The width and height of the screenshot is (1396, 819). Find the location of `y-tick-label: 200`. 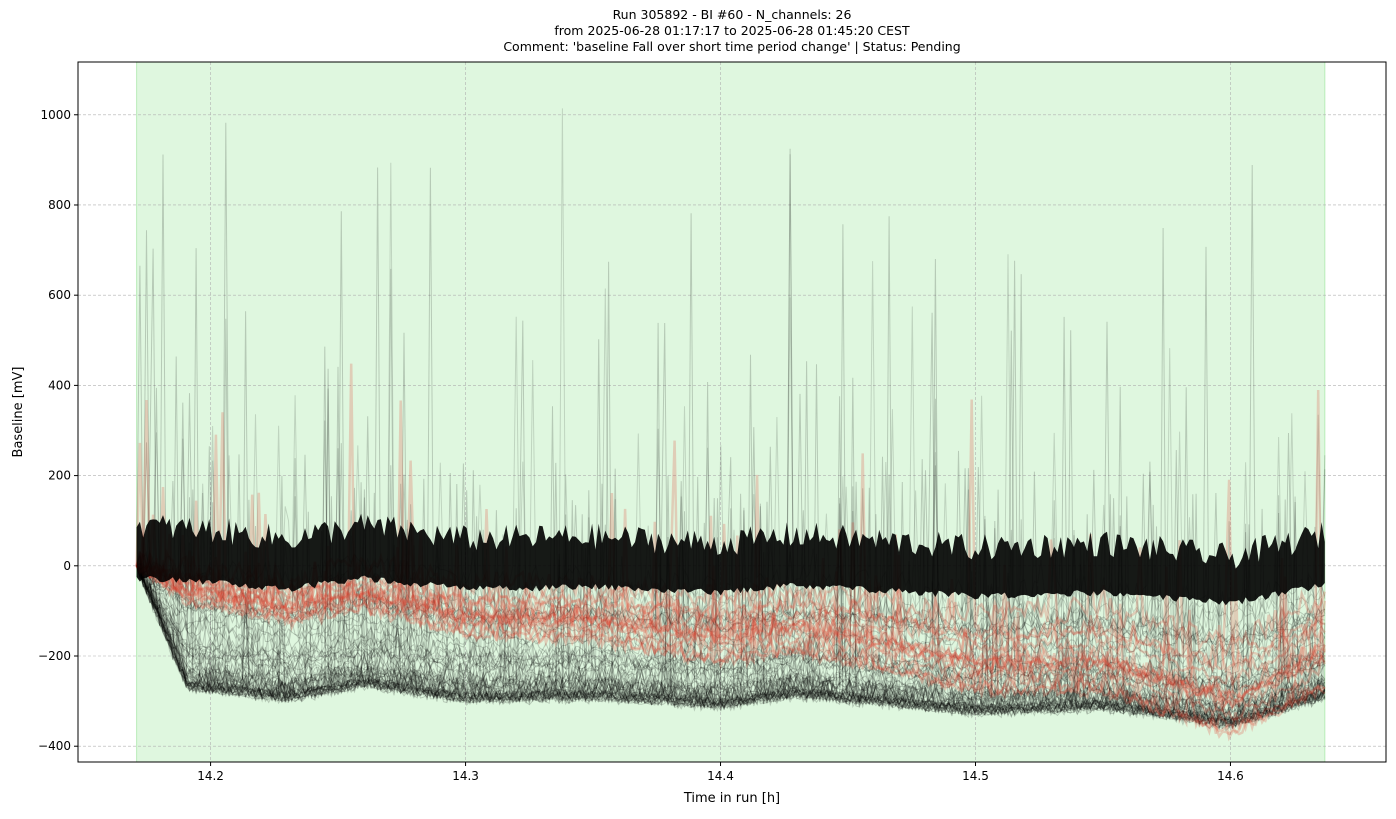

y-tick-label: 200 is located at coordinates (59, 476).